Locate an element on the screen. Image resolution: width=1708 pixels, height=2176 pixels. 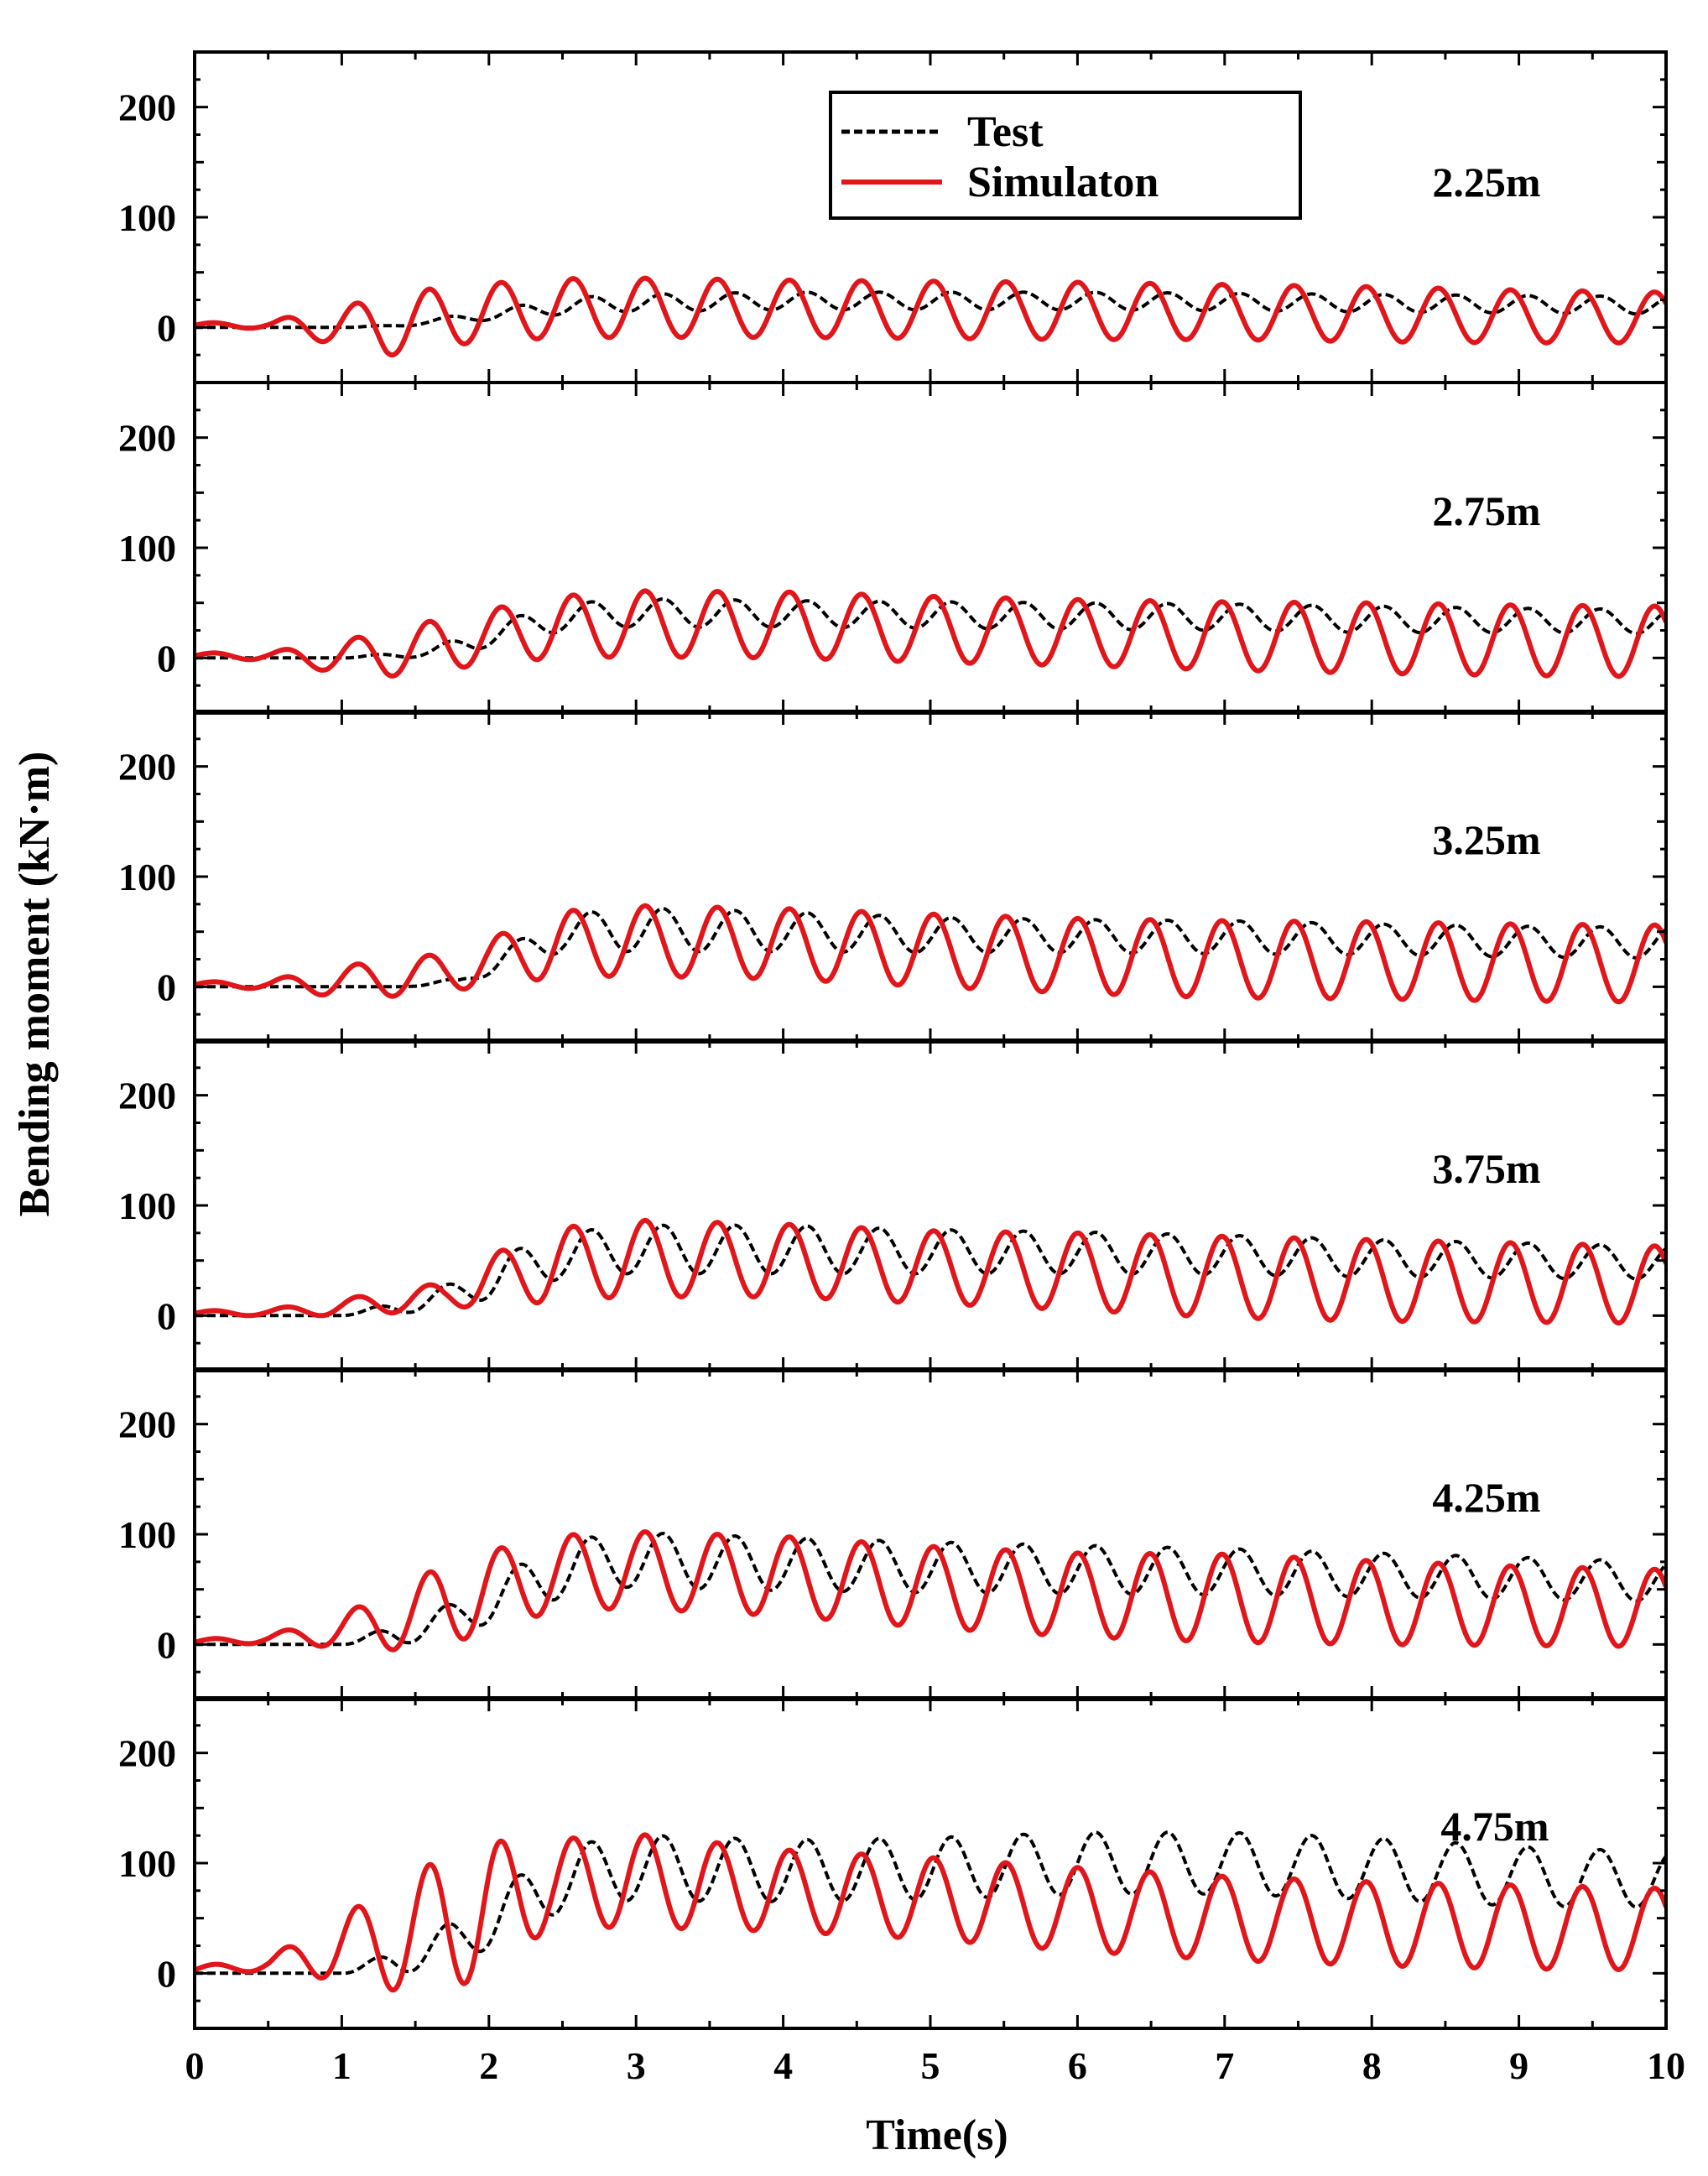
panel-2.75m: 0 100 200 2.75m is located at coordinates (893, 548).